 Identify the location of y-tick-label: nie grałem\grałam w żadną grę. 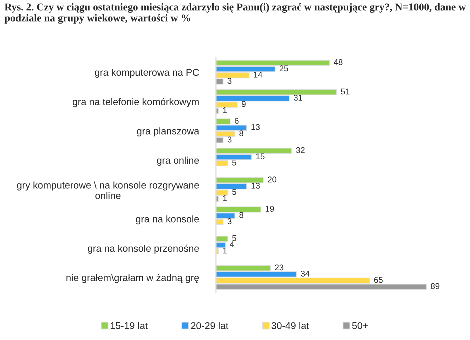
(133, 279).